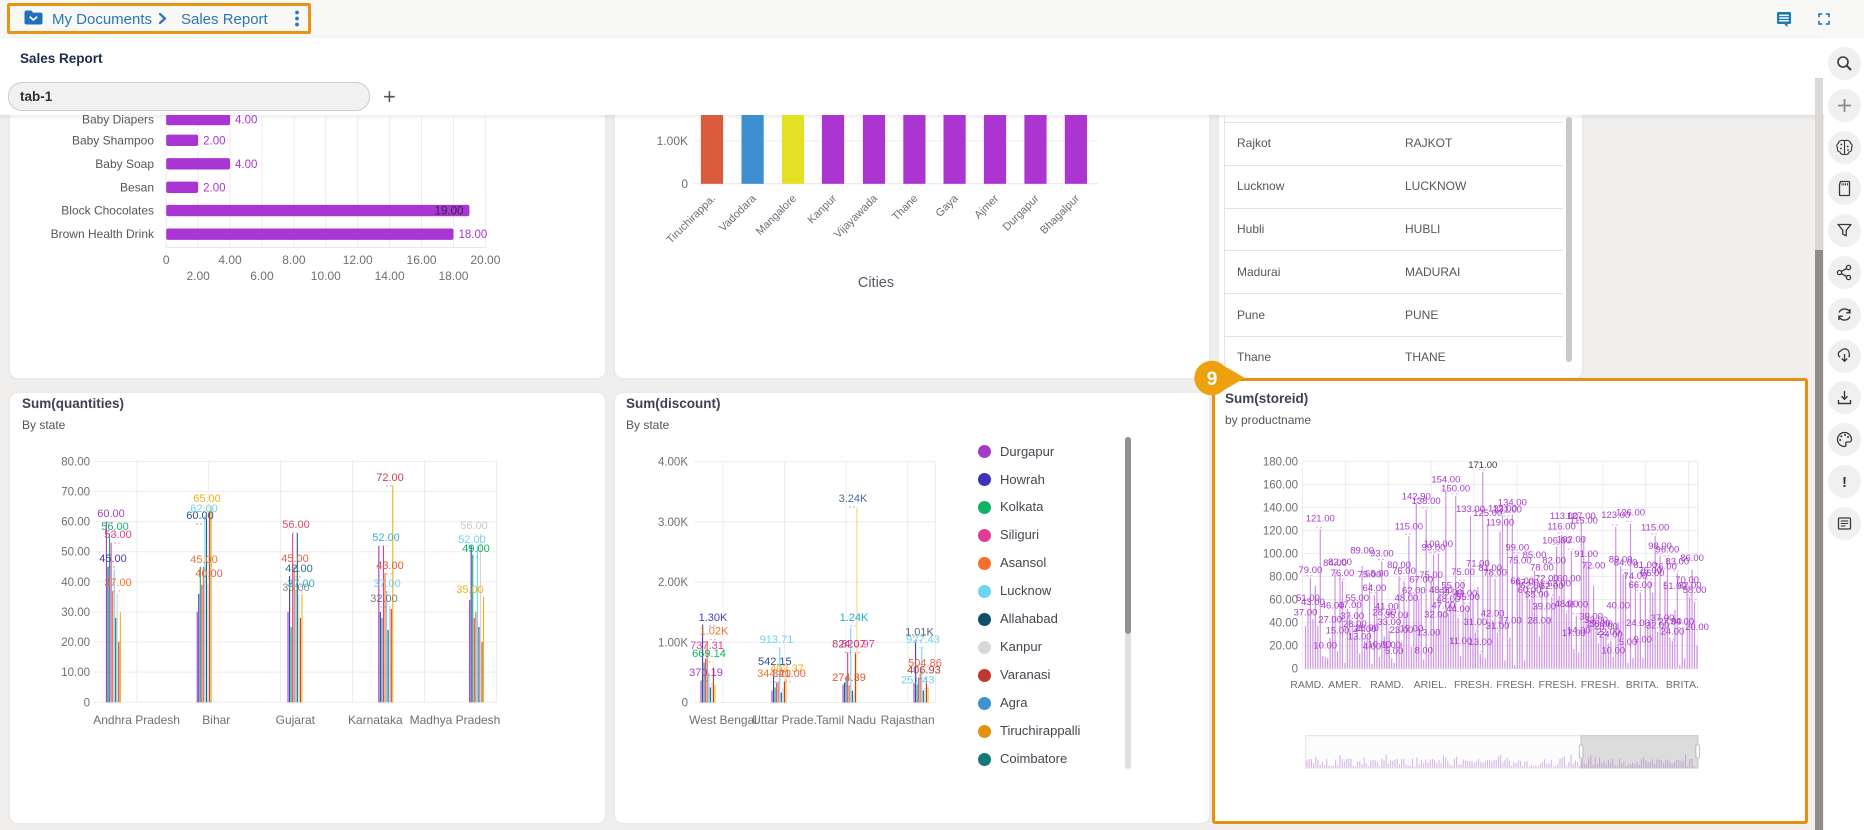 The width and height of the screenshot is (1864, 830). Describe the element at coordinates (846, 720) in the screenshot. I see `svg-text: Tamil Nadu` at that location.